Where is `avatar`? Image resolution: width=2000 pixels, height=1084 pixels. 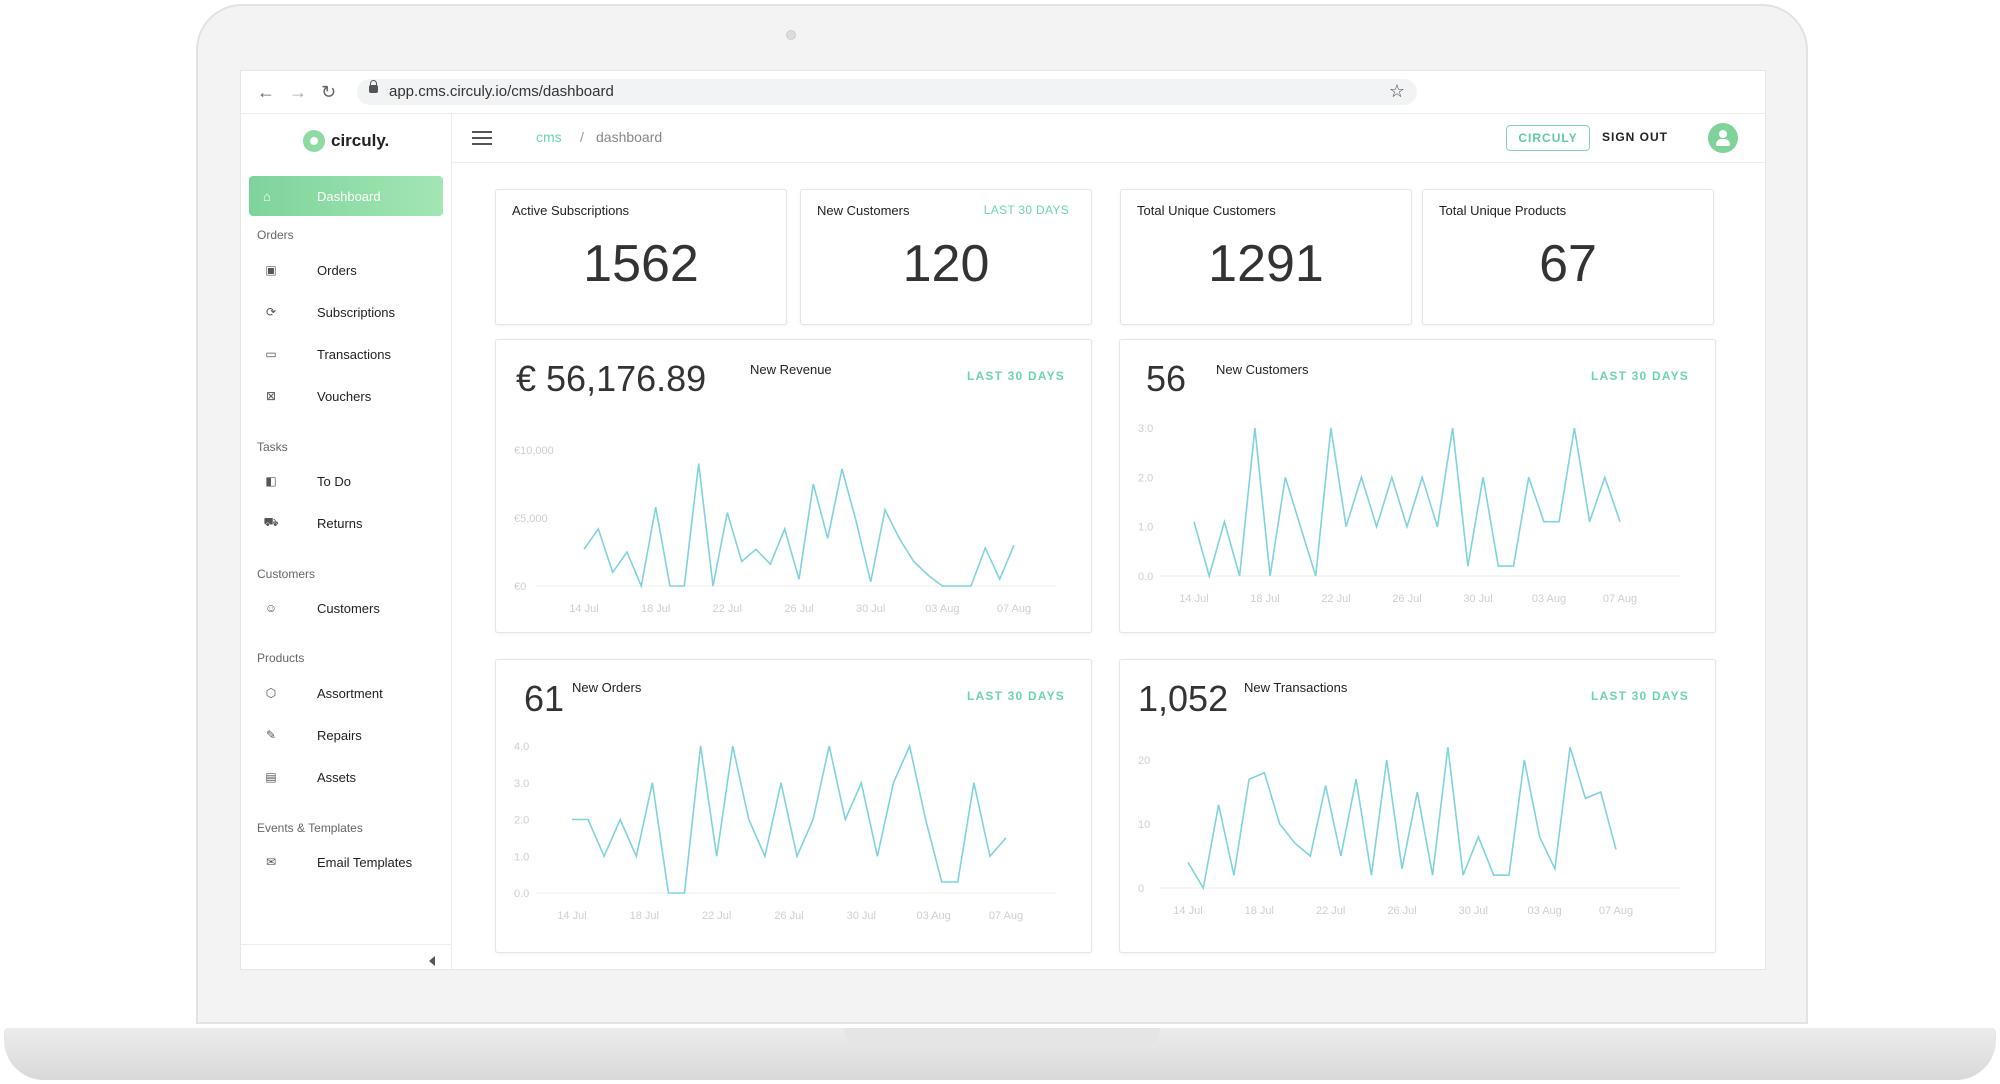 avatar is located at coordinates (1723, 138).